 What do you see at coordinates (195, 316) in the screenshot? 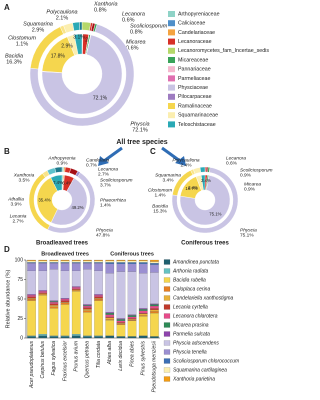
I see `legend-label: Lecanora chlarotera` at bounding box center [195, 316].